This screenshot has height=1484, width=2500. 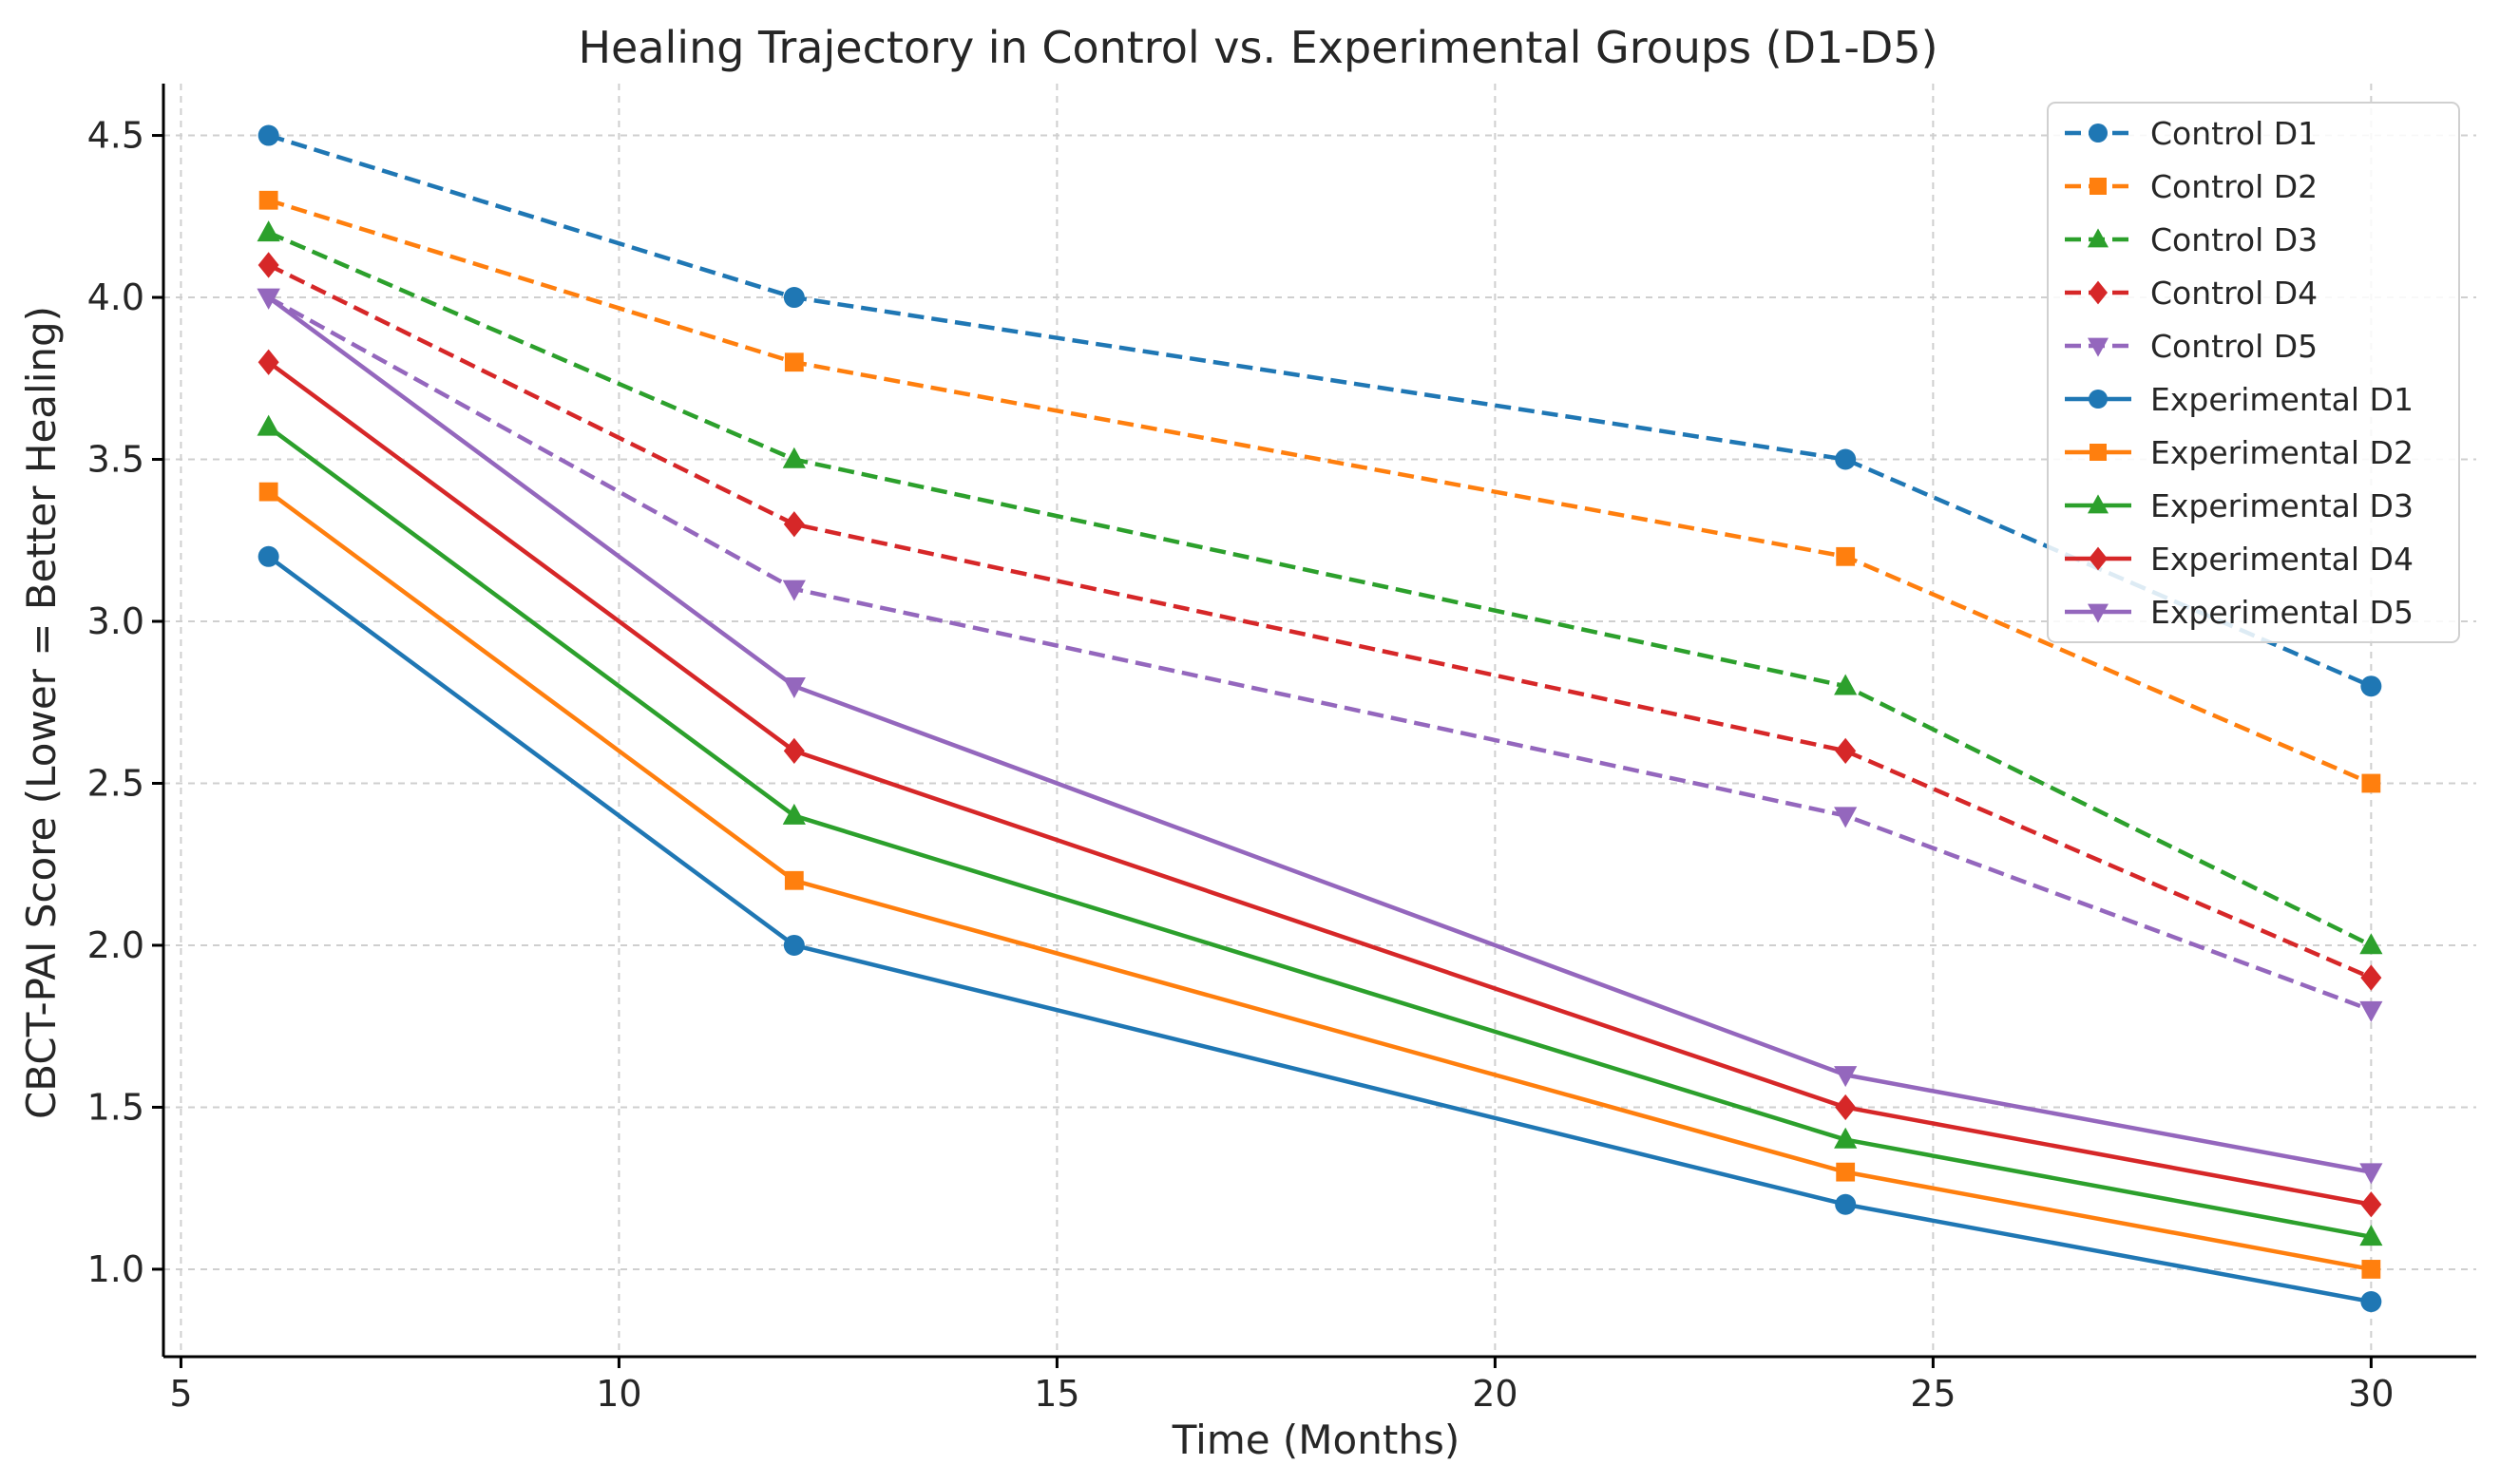 I want to click on x-tick-label: 20, so click(x=1494, y=1394).